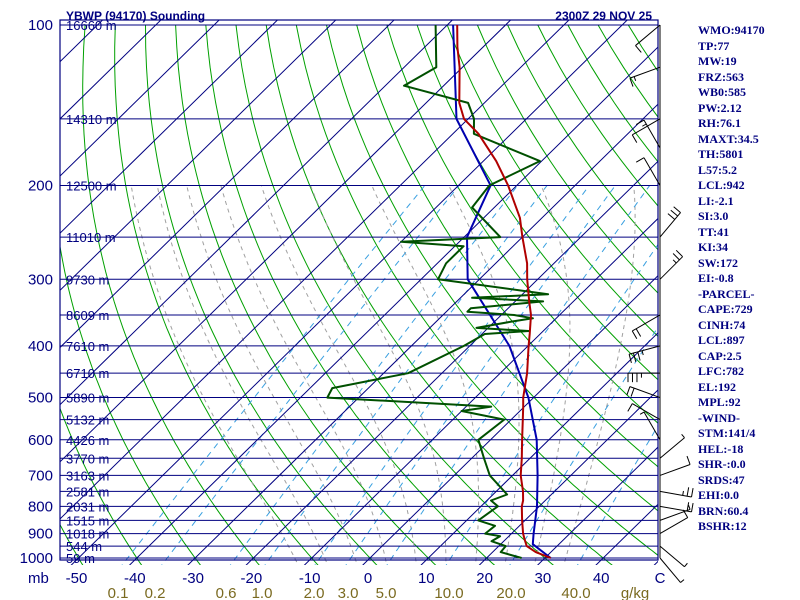  What do you see at coordinates (721, 76) in the screenshot?
I see `sounding-index: FRZ:563` at bounding box center [721, 76].